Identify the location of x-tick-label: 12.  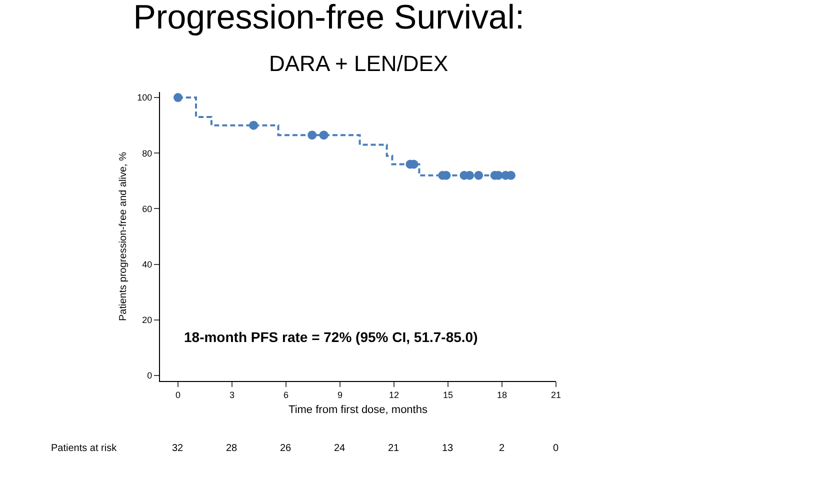
(394, 395).